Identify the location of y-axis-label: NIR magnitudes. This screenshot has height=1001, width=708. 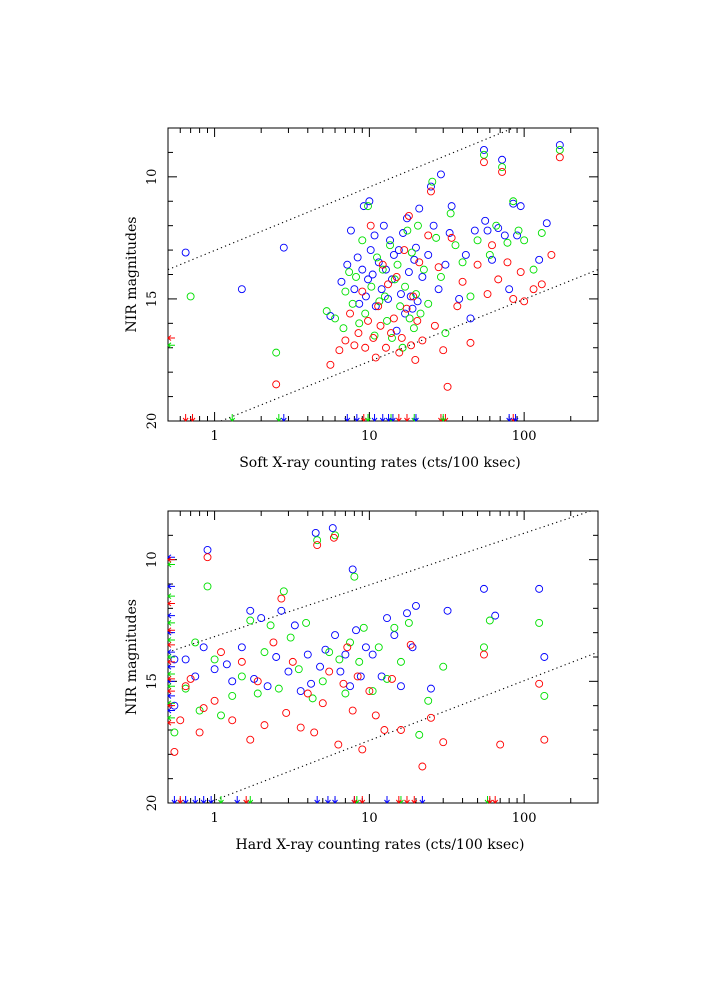
(132, 275).